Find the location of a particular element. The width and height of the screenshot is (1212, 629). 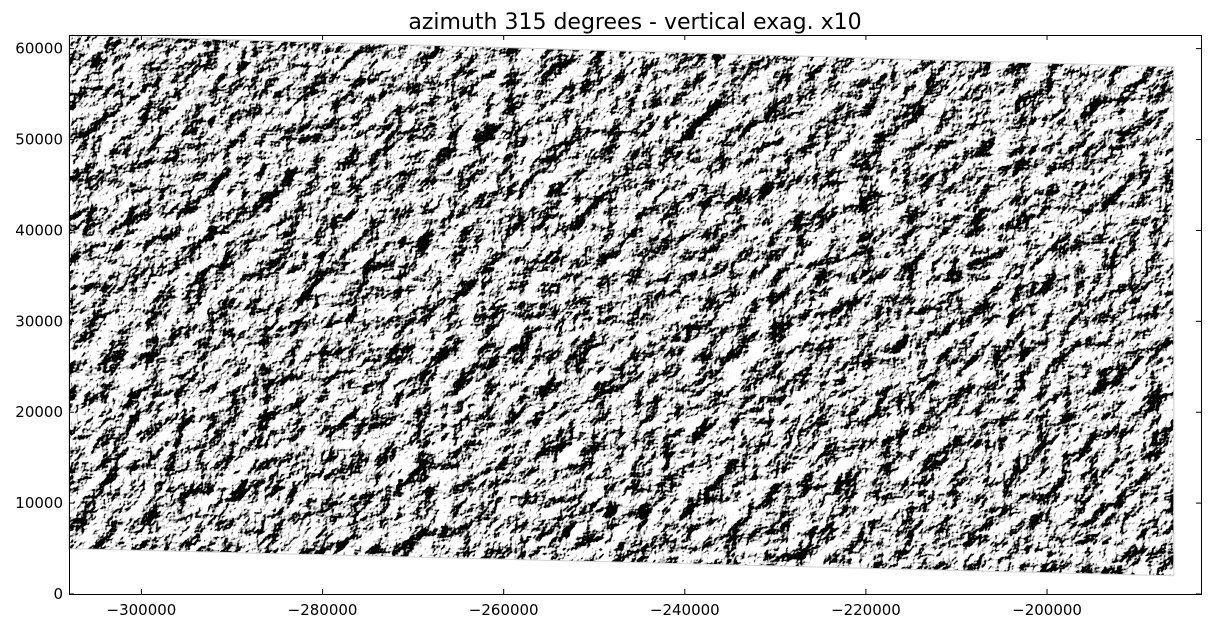

x-tick-label: −240000 is located at coordinates (685, 610).